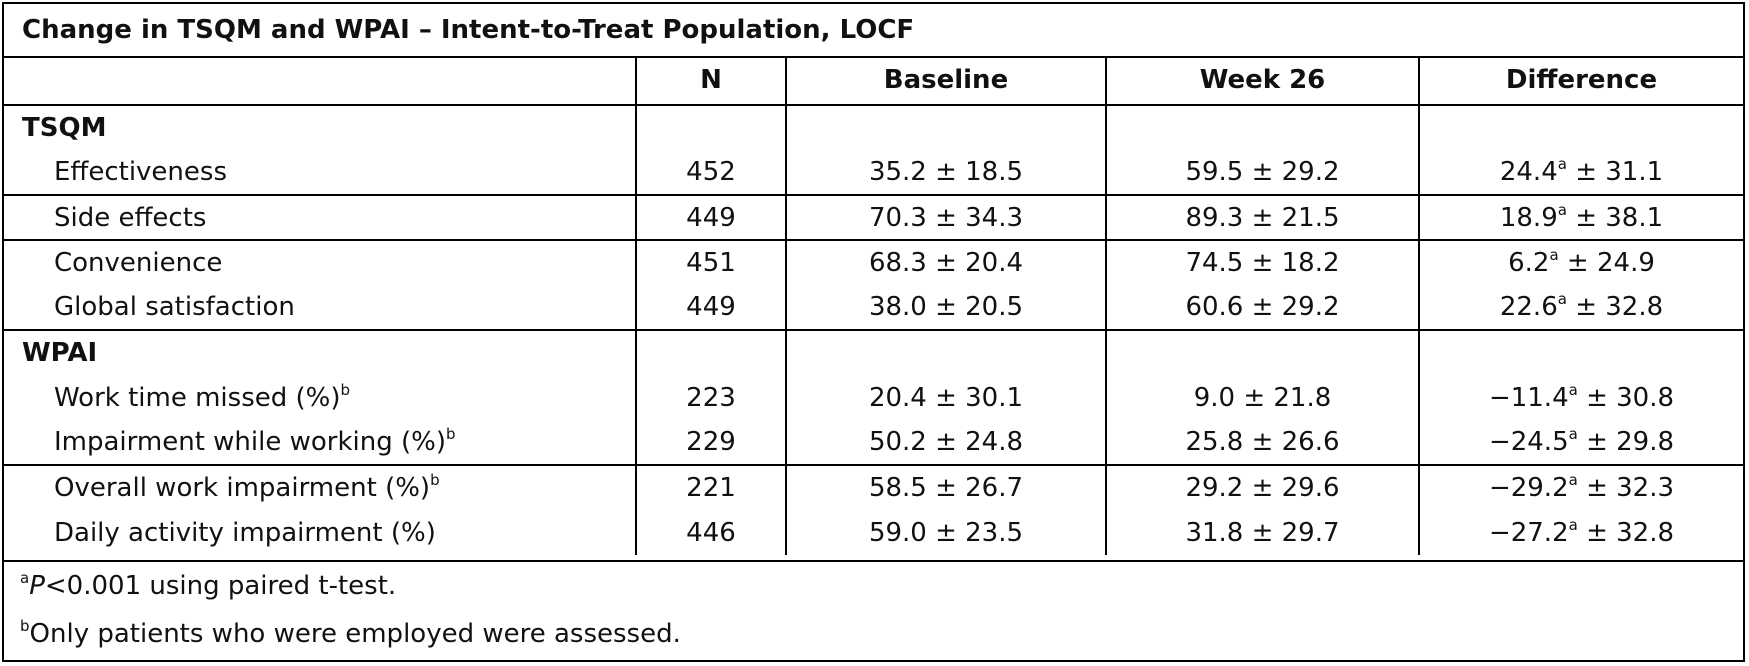 Image resolution: width=1749 pixels, height=666 pixels. Describe the element at coordinates (881, 586) in the screenshot. I see `footnote: aP<0.001 using paired t-test.` at that location.